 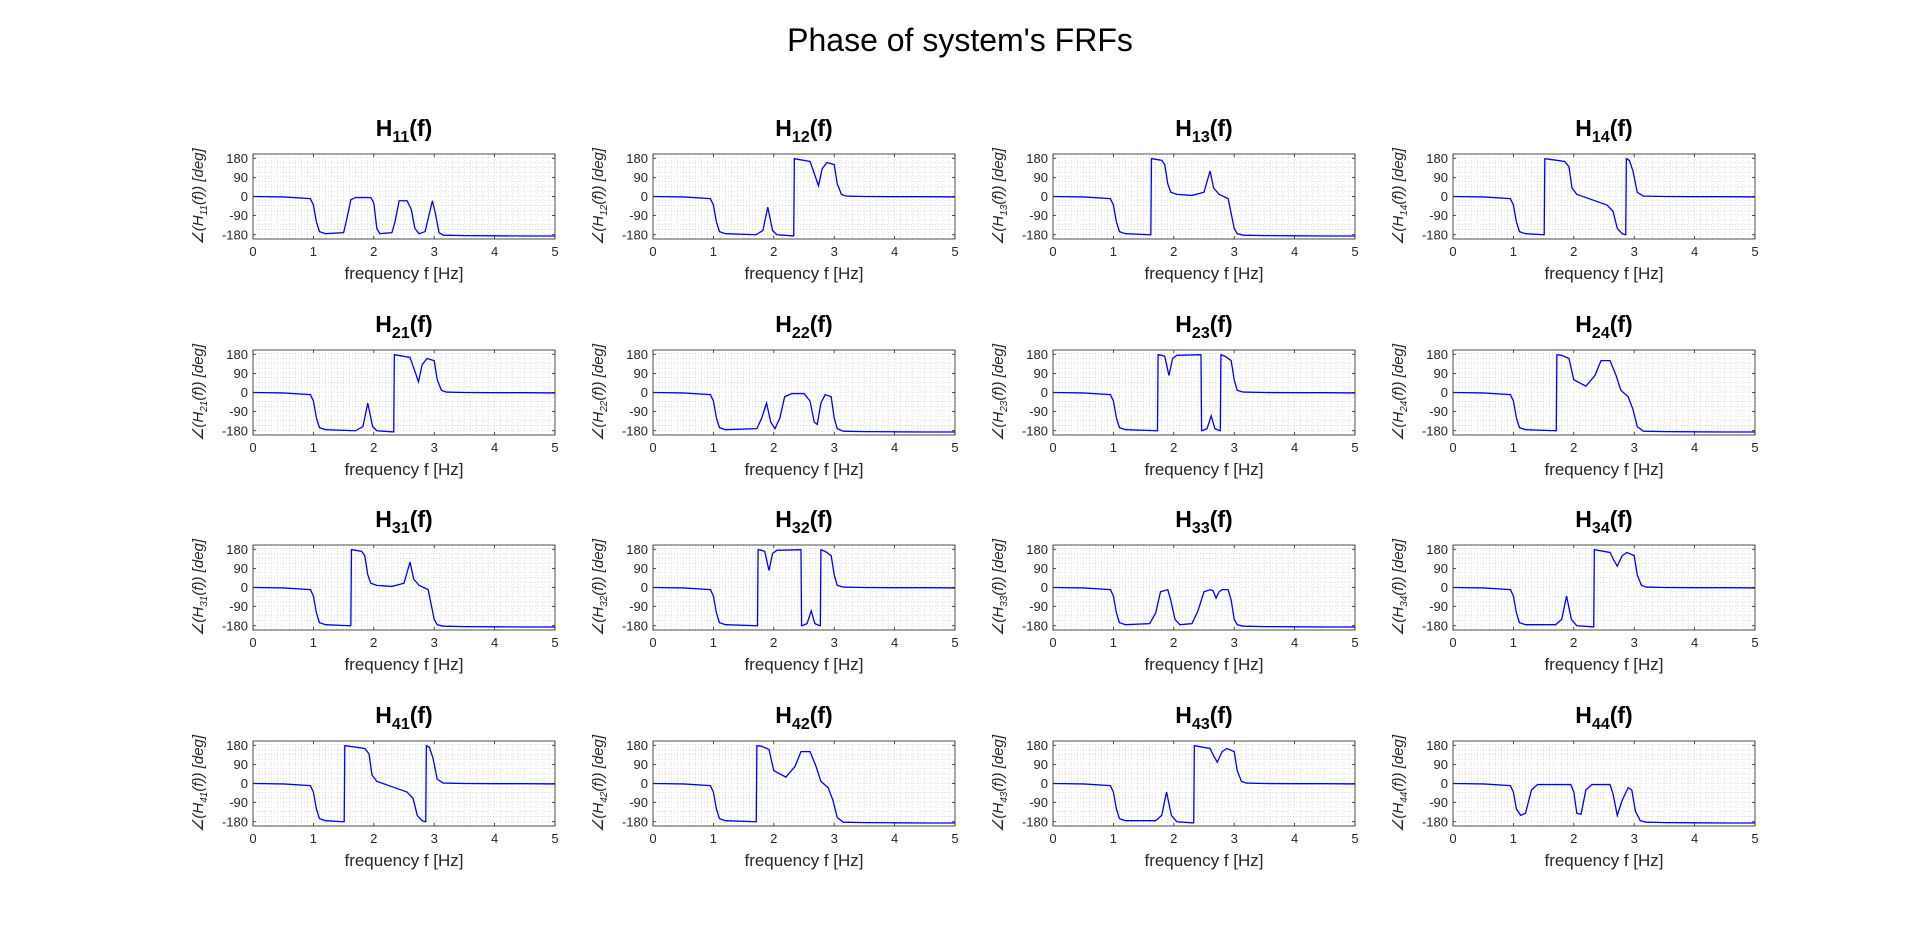 What do you see at coordinates (1603, 326) in the screenshot?
I see `subplot-title: H24(f)` at bounding box center [1603, 326].